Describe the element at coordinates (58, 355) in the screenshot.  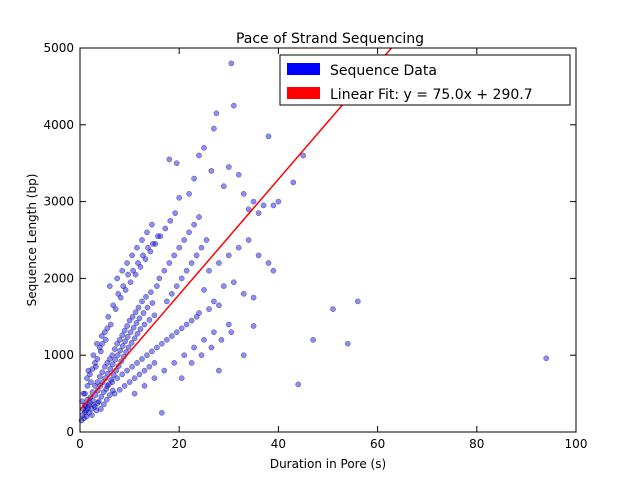
I see `y-tick-label: 1000` at that location.